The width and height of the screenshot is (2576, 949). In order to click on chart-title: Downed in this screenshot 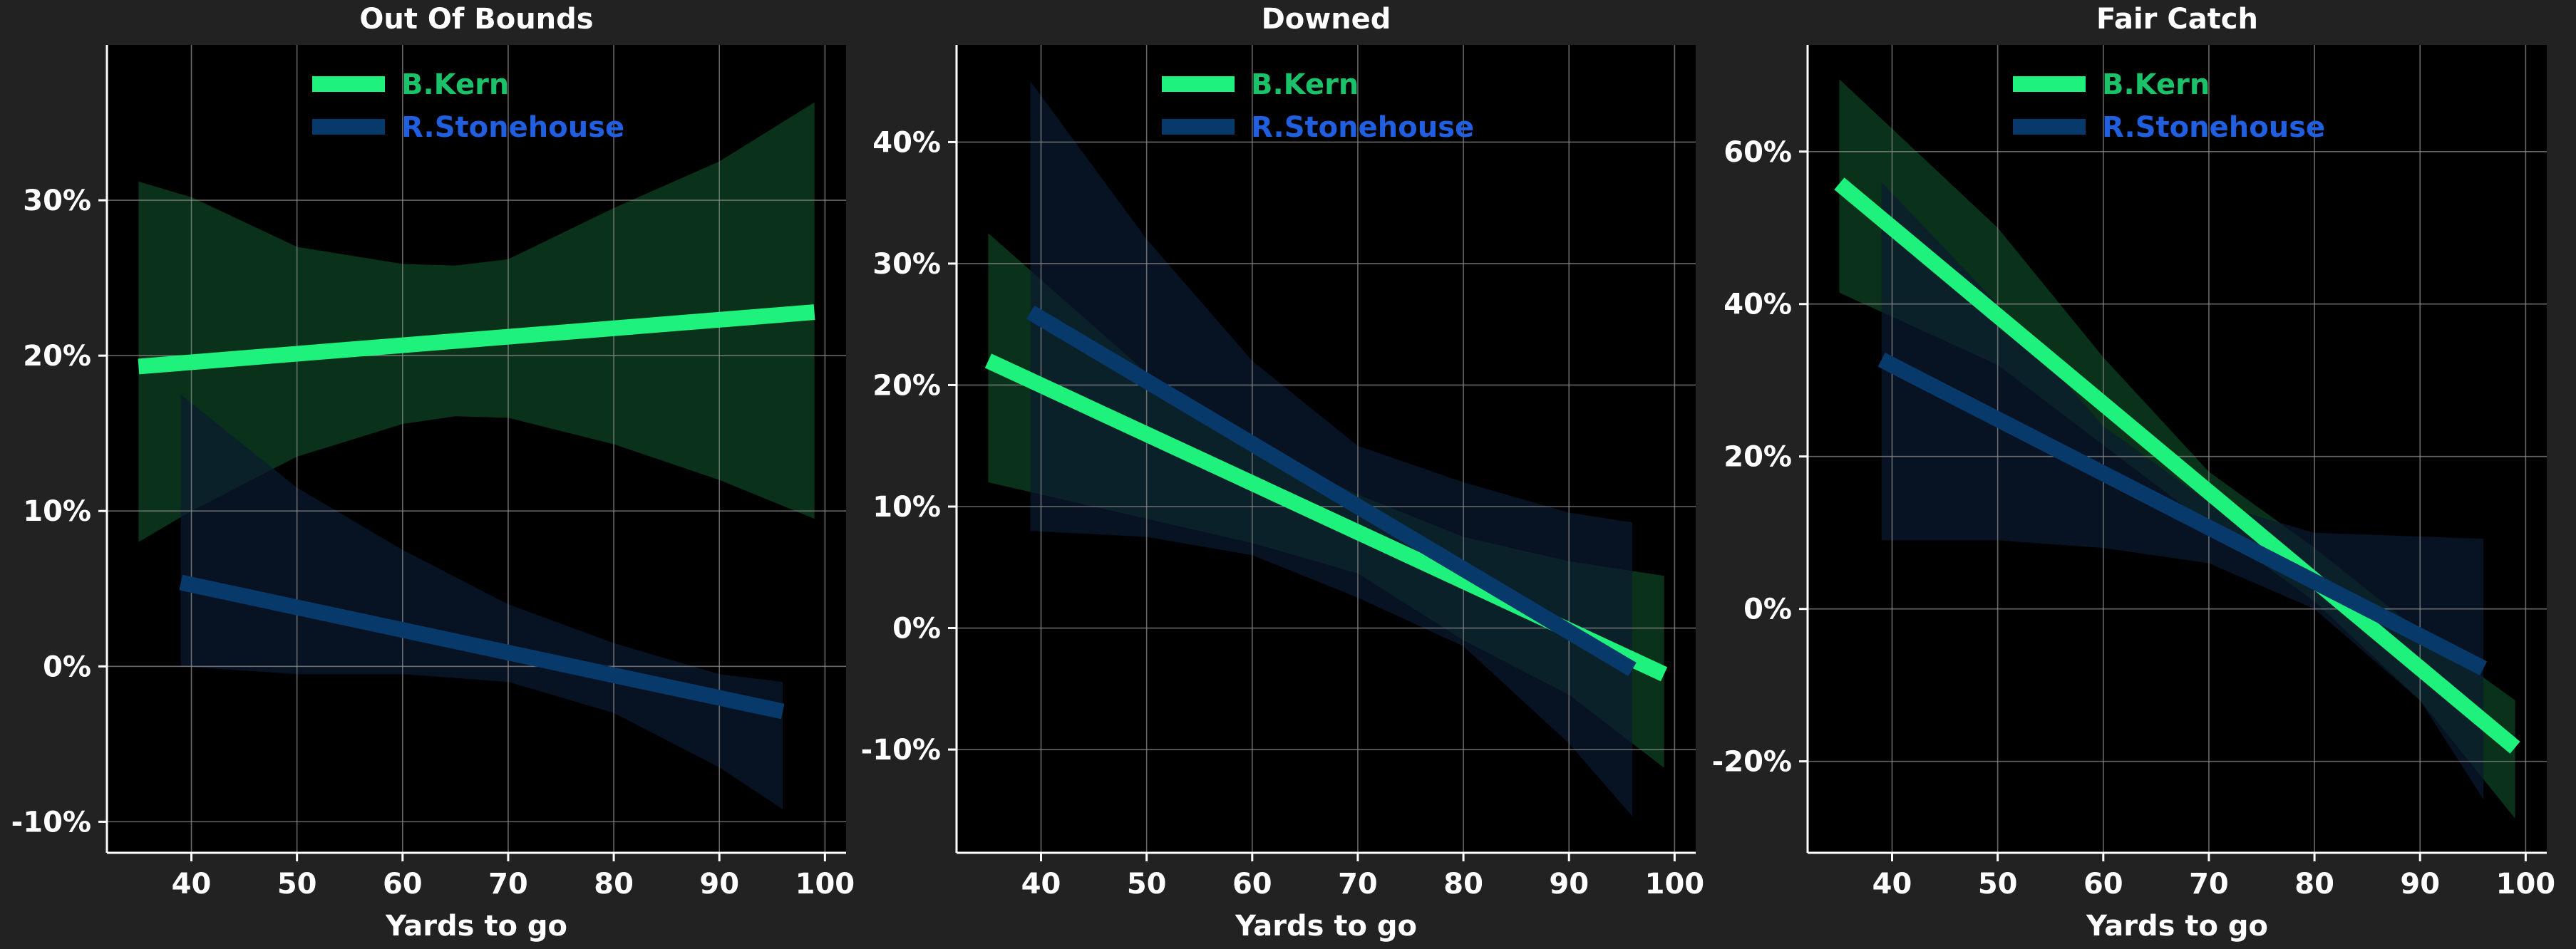, I will do `click(1326, 19)`.